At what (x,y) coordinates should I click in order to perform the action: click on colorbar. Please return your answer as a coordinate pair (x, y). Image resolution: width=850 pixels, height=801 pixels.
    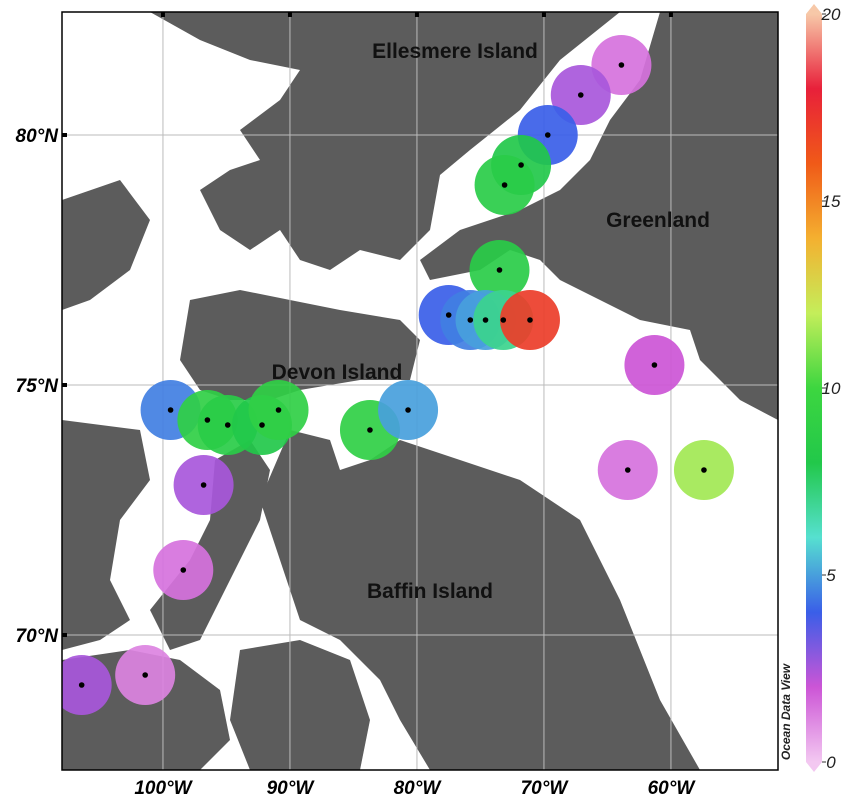
    Looking at the image, I should click on (814, 388).